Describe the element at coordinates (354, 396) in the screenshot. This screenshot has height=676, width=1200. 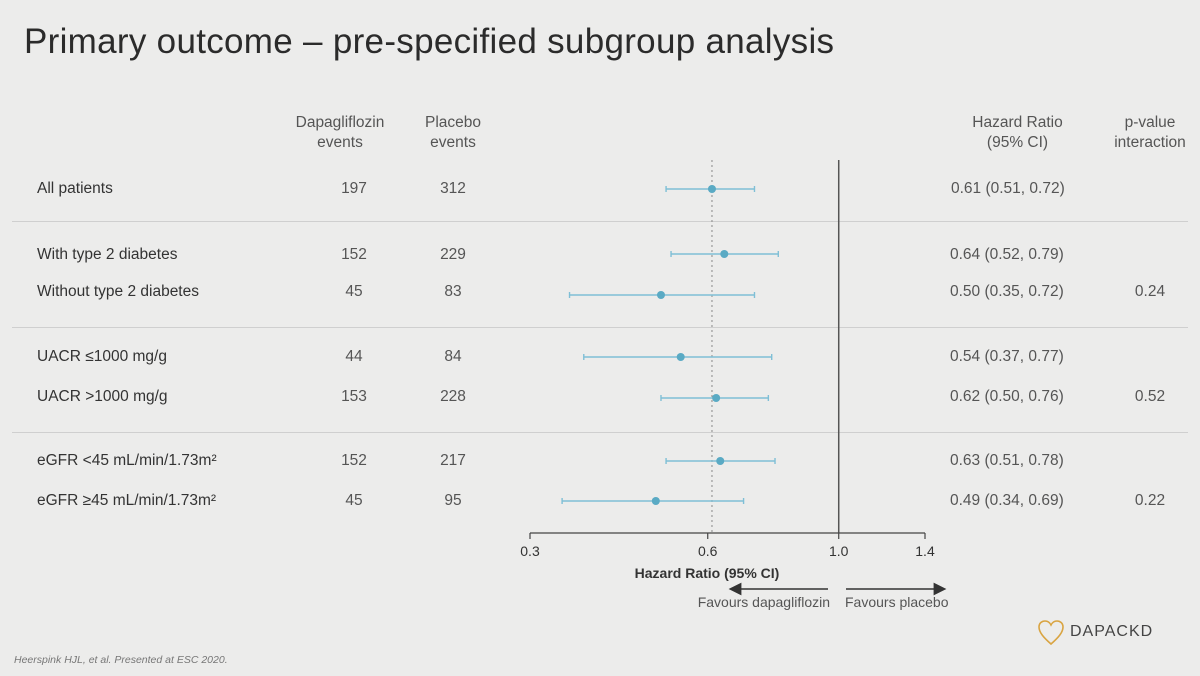
I see `dapa-events: 153` at that location.